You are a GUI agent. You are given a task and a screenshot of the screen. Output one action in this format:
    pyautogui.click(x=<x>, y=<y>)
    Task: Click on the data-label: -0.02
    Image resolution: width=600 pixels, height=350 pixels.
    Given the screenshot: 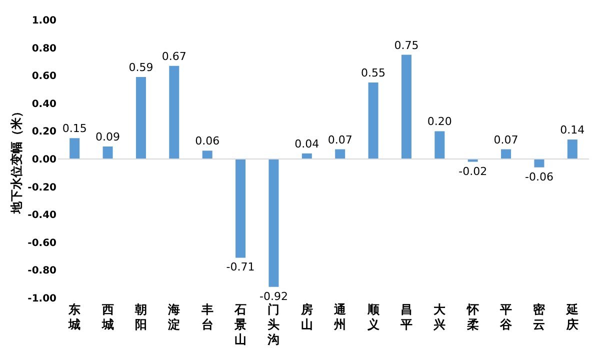 What is the action you would take?
    pyautogui.click(x=473, y=171)
    